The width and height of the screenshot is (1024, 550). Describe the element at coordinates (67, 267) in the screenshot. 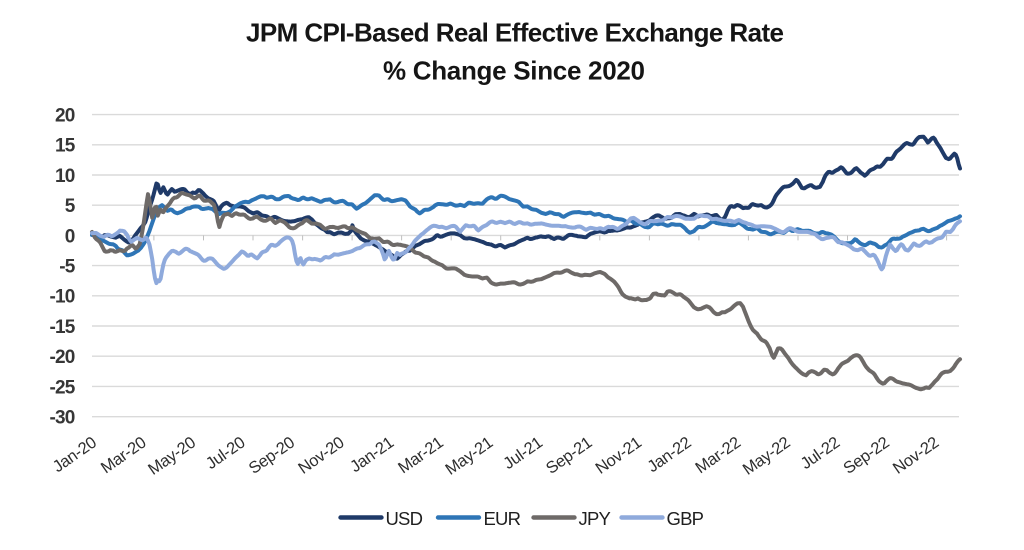

I see `svg-text: -5` at that location.